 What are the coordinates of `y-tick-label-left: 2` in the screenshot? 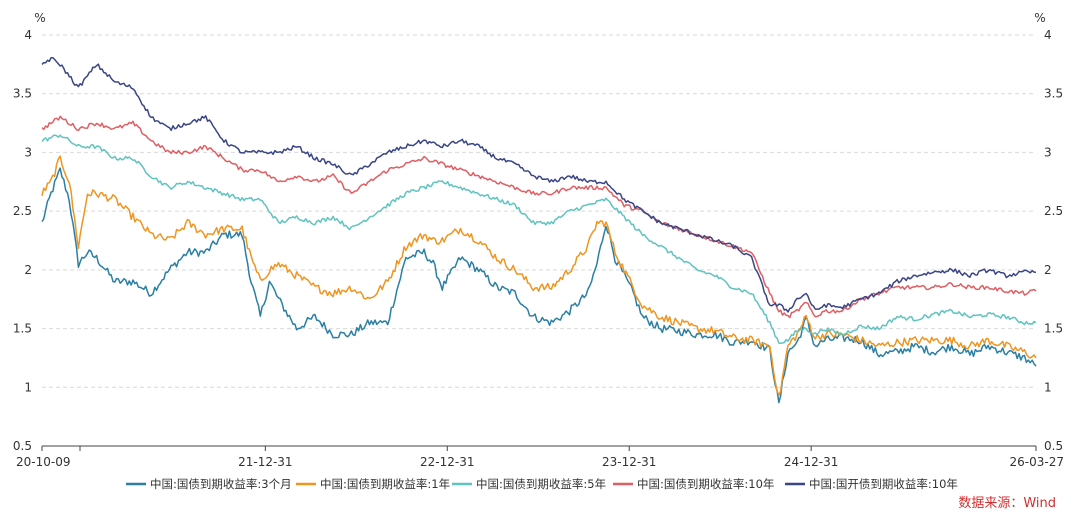 It's located at (28, 270).